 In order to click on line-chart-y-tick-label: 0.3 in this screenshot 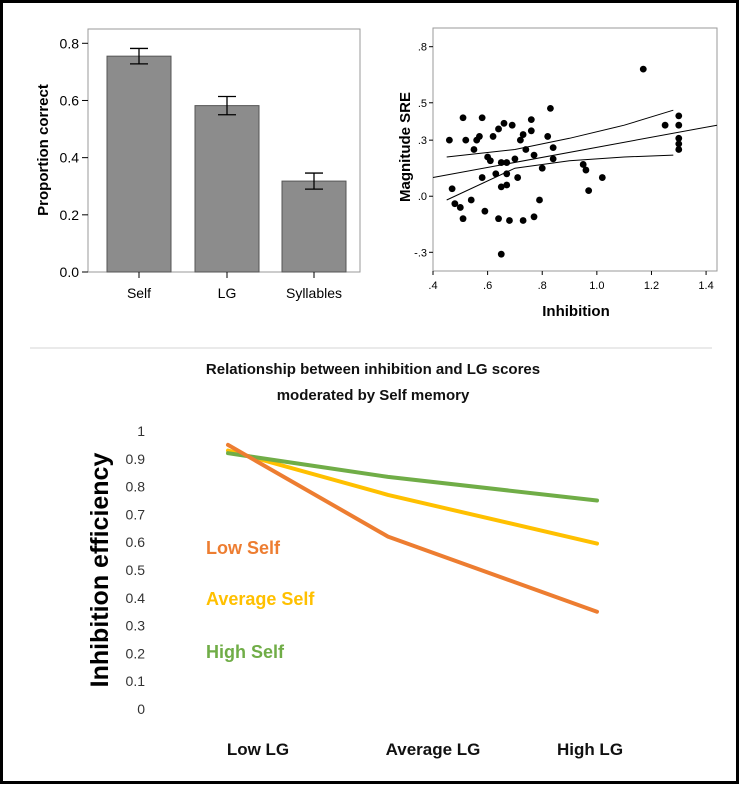, I will do `click(136, 626)`.